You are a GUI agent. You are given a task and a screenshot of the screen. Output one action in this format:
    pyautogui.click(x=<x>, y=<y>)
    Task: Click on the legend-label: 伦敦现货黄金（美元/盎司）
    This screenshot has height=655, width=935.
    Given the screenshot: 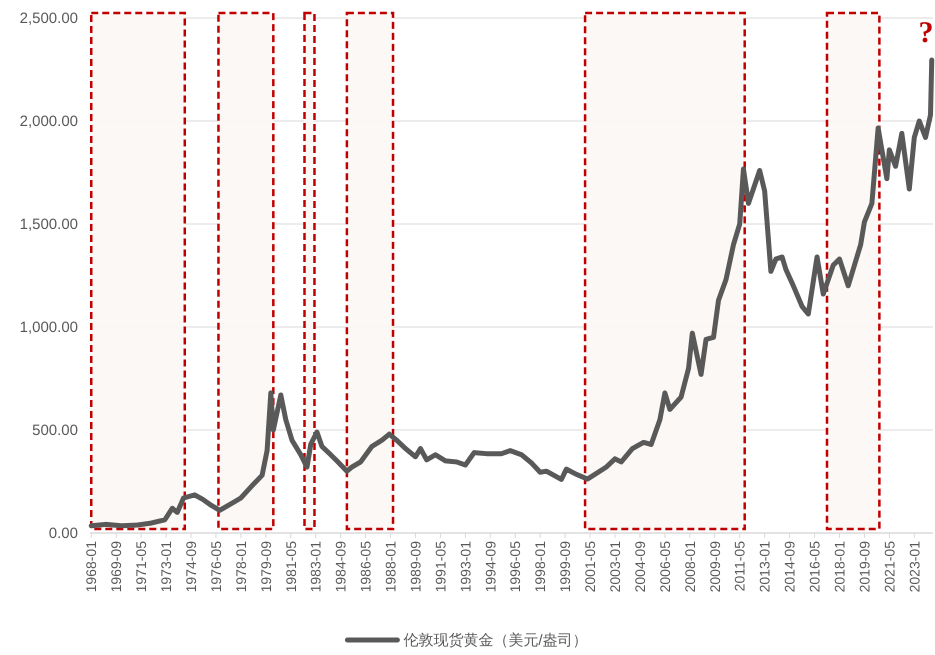 What is the action you would take?
    pyautogui.click(x=495, y=640)
    